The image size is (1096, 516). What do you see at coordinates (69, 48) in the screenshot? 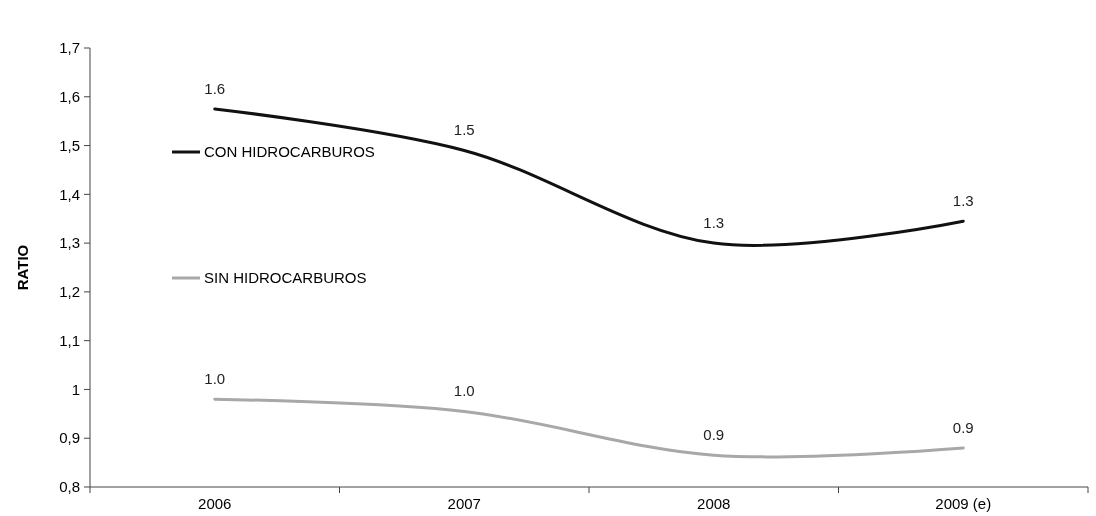
I see `y-tick-label: 1,7` at bounding box center [69, 48].